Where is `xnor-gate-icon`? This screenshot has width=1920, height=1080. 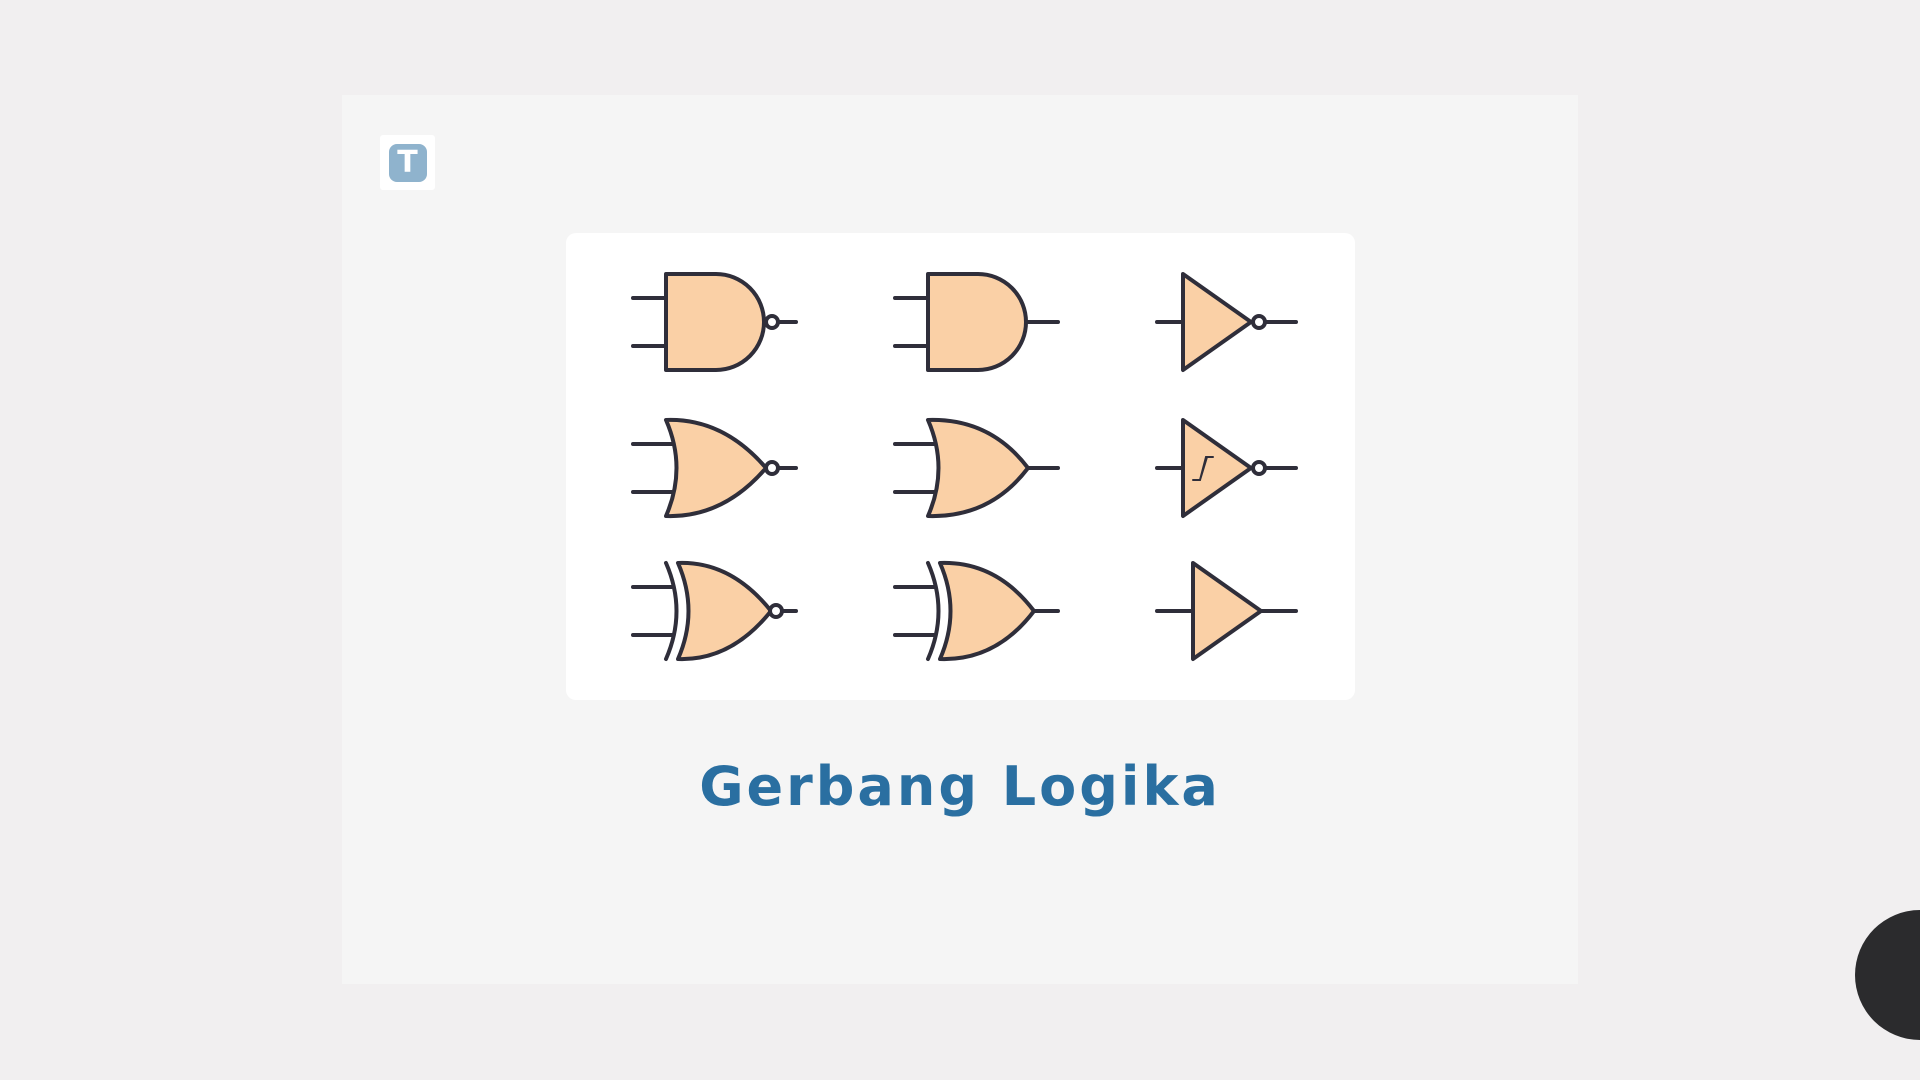
xnor-gate-icon is located at coordinates (714, 611).